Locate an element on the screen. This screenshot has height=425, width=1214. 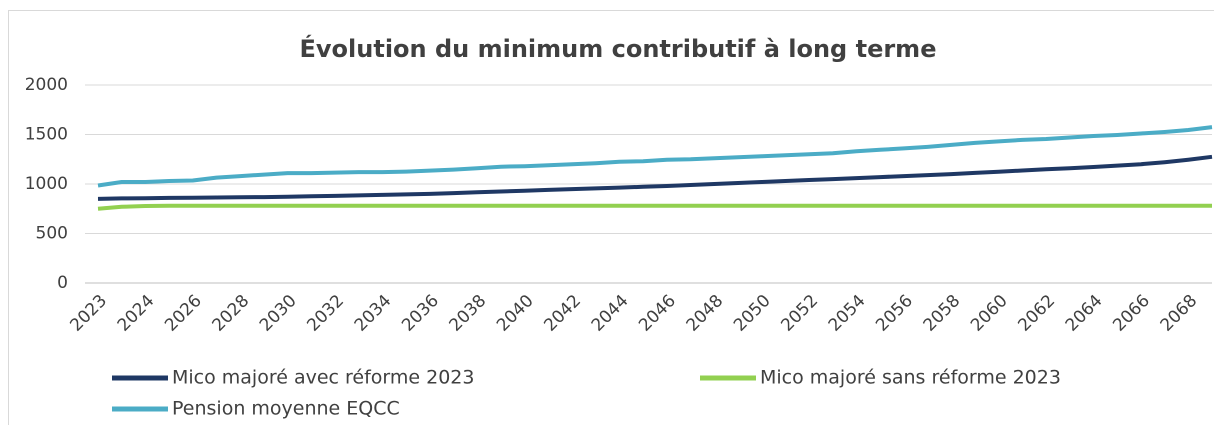
x-tick-label: 2060 is located at coordinates (989, 313).